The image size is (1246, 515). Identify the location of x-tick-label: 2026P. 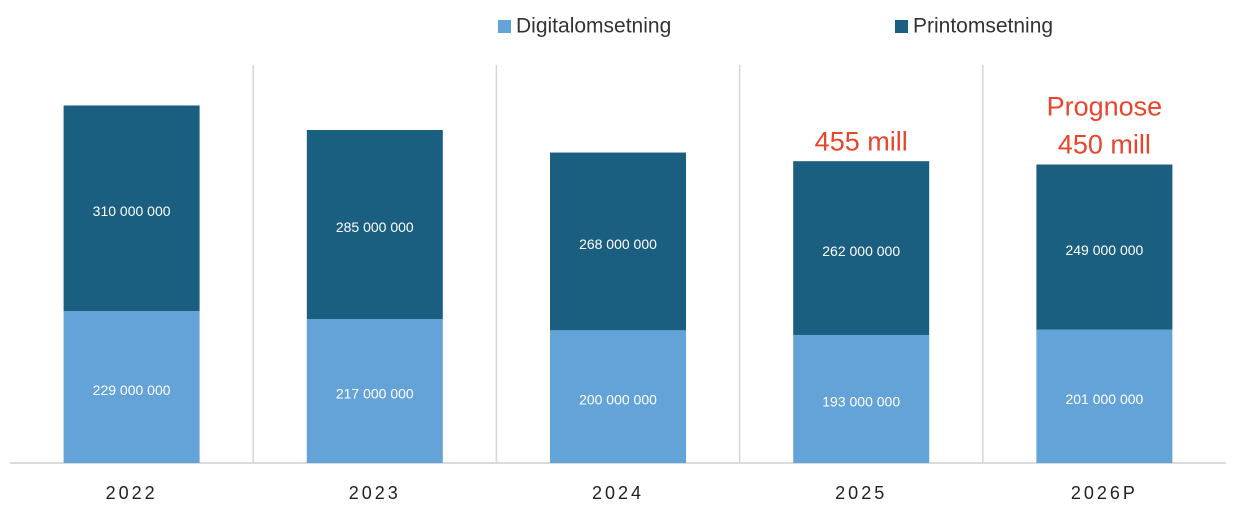
(1104, 493).